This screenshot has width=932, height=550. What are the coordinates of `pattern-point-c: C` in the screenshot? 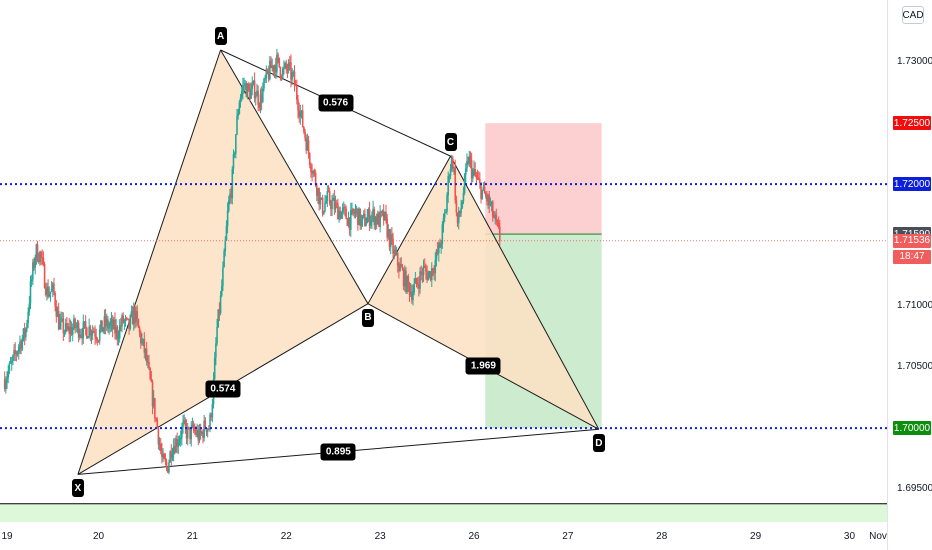 It's located at (450, 142).